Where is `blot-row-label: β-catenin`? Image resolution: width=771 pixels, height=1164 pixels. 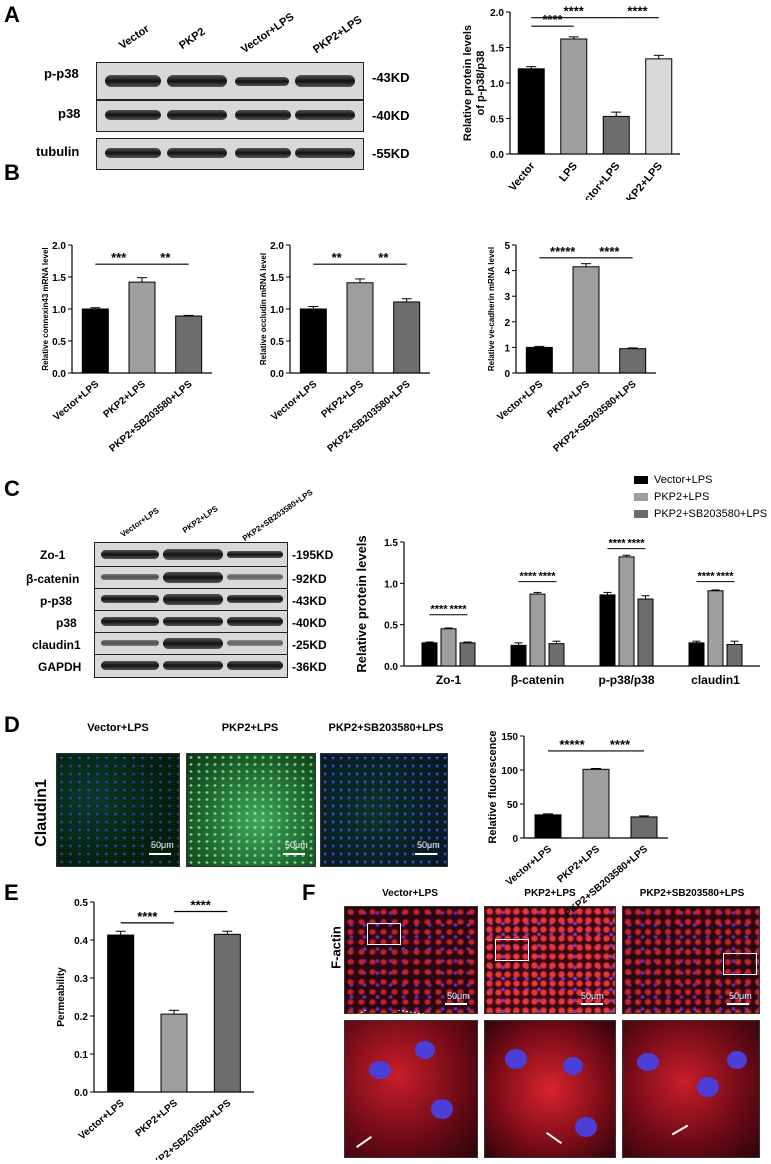 blot-row-label: β-catenin is located at coordinates (53, 579).